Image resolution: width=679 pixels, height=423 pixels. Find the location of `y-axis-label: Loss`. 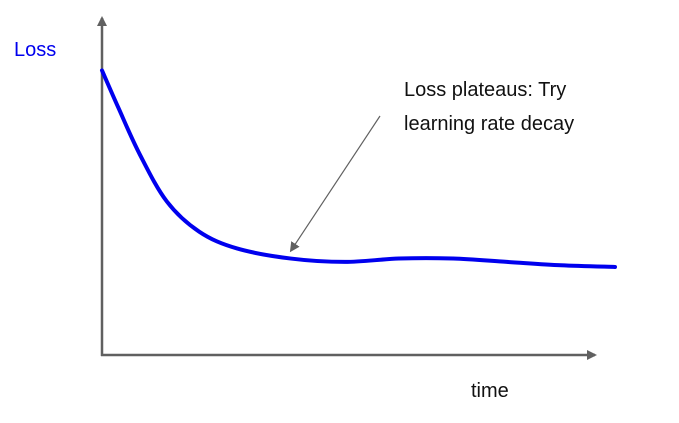

y-axis-label: Loss is located at coordinates (35, 50).